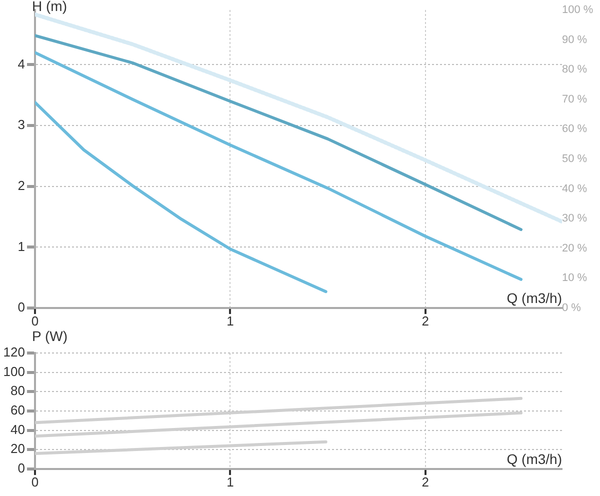 This screenshot has width=600, height=496. What do you see at coordinates (575, 218) in the screenshot?
I see `y2-tick-label: 30 %` at bounding box center [575, 218].